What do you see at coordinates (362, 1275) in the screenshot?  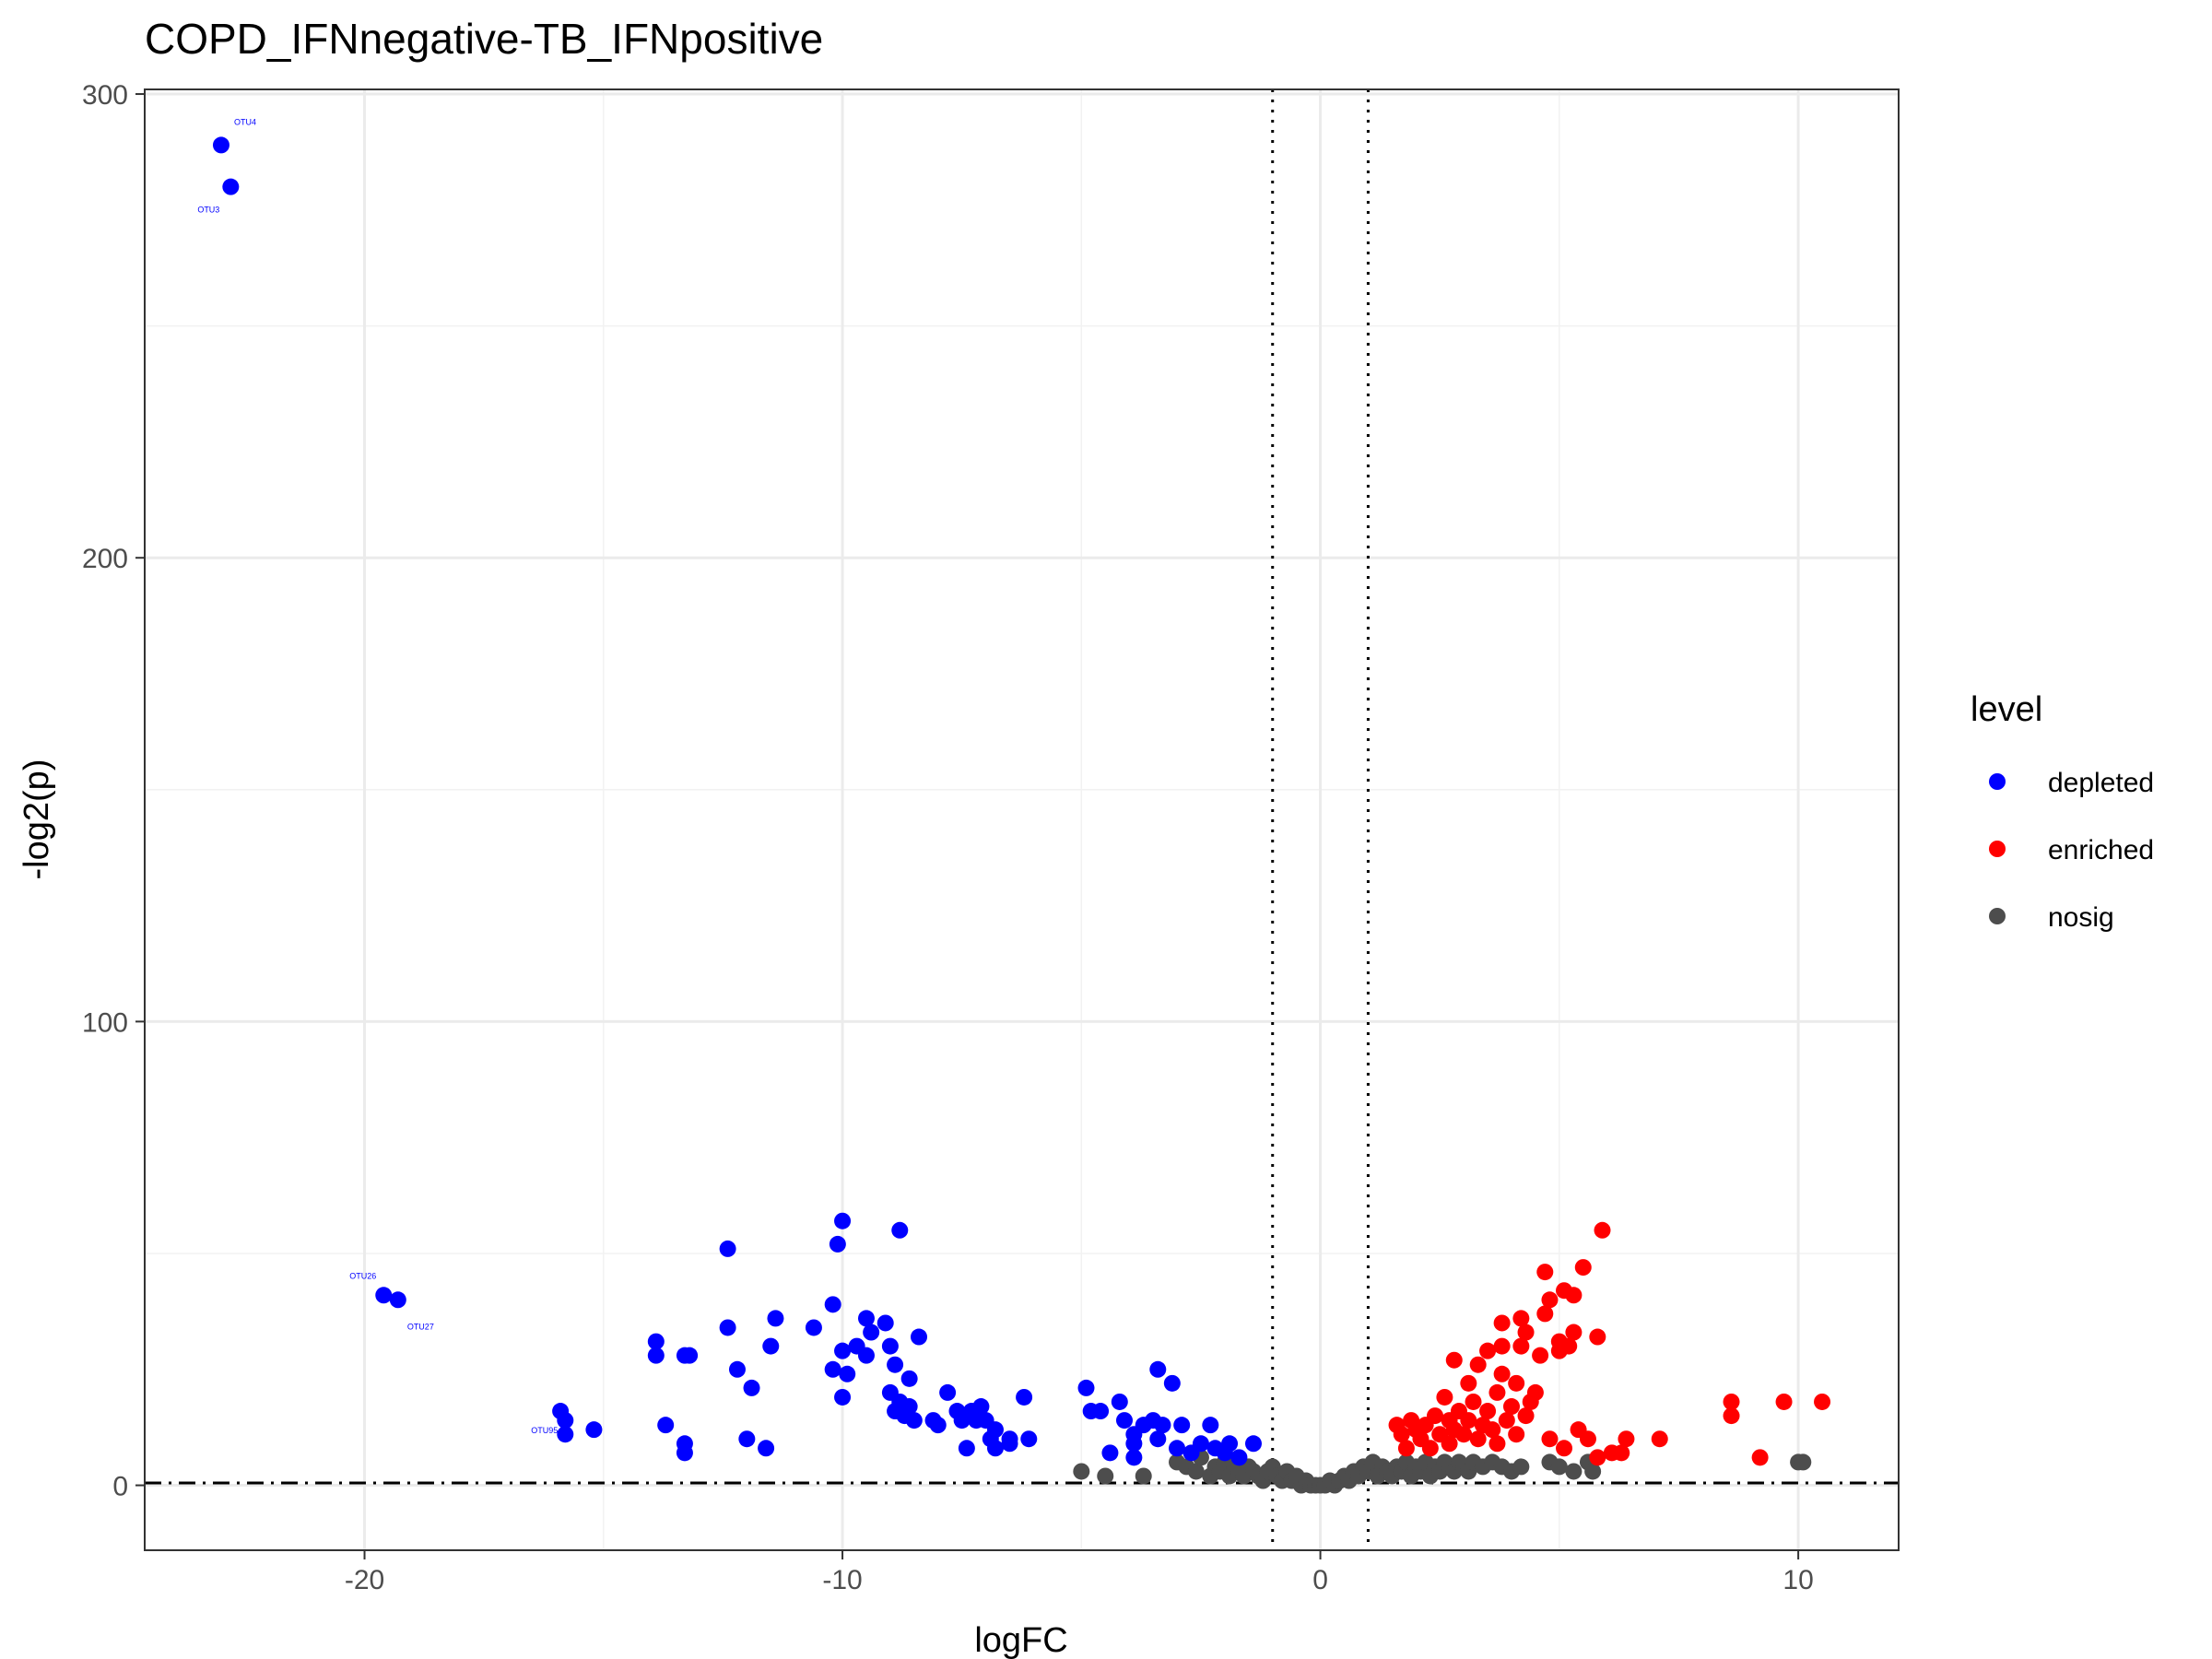 I see `point-label: OTU26` at bounding box center [362, 1275].